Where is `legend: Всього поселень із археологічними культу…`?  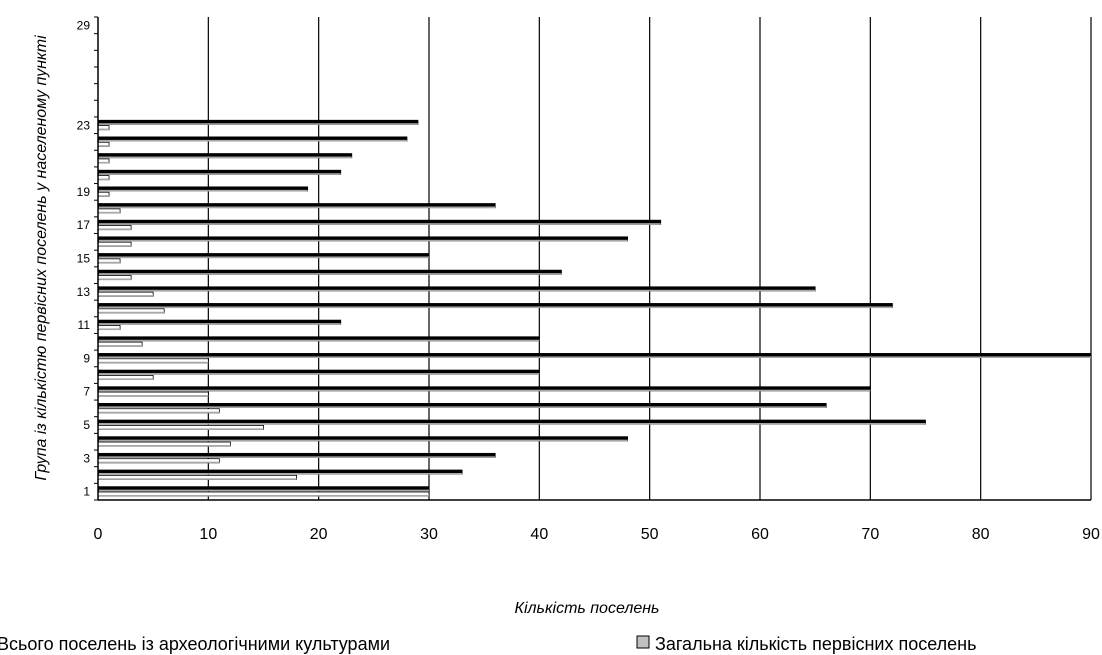 legend: Всього поселень із археологічними культу… is located at coordinates (488, 644).